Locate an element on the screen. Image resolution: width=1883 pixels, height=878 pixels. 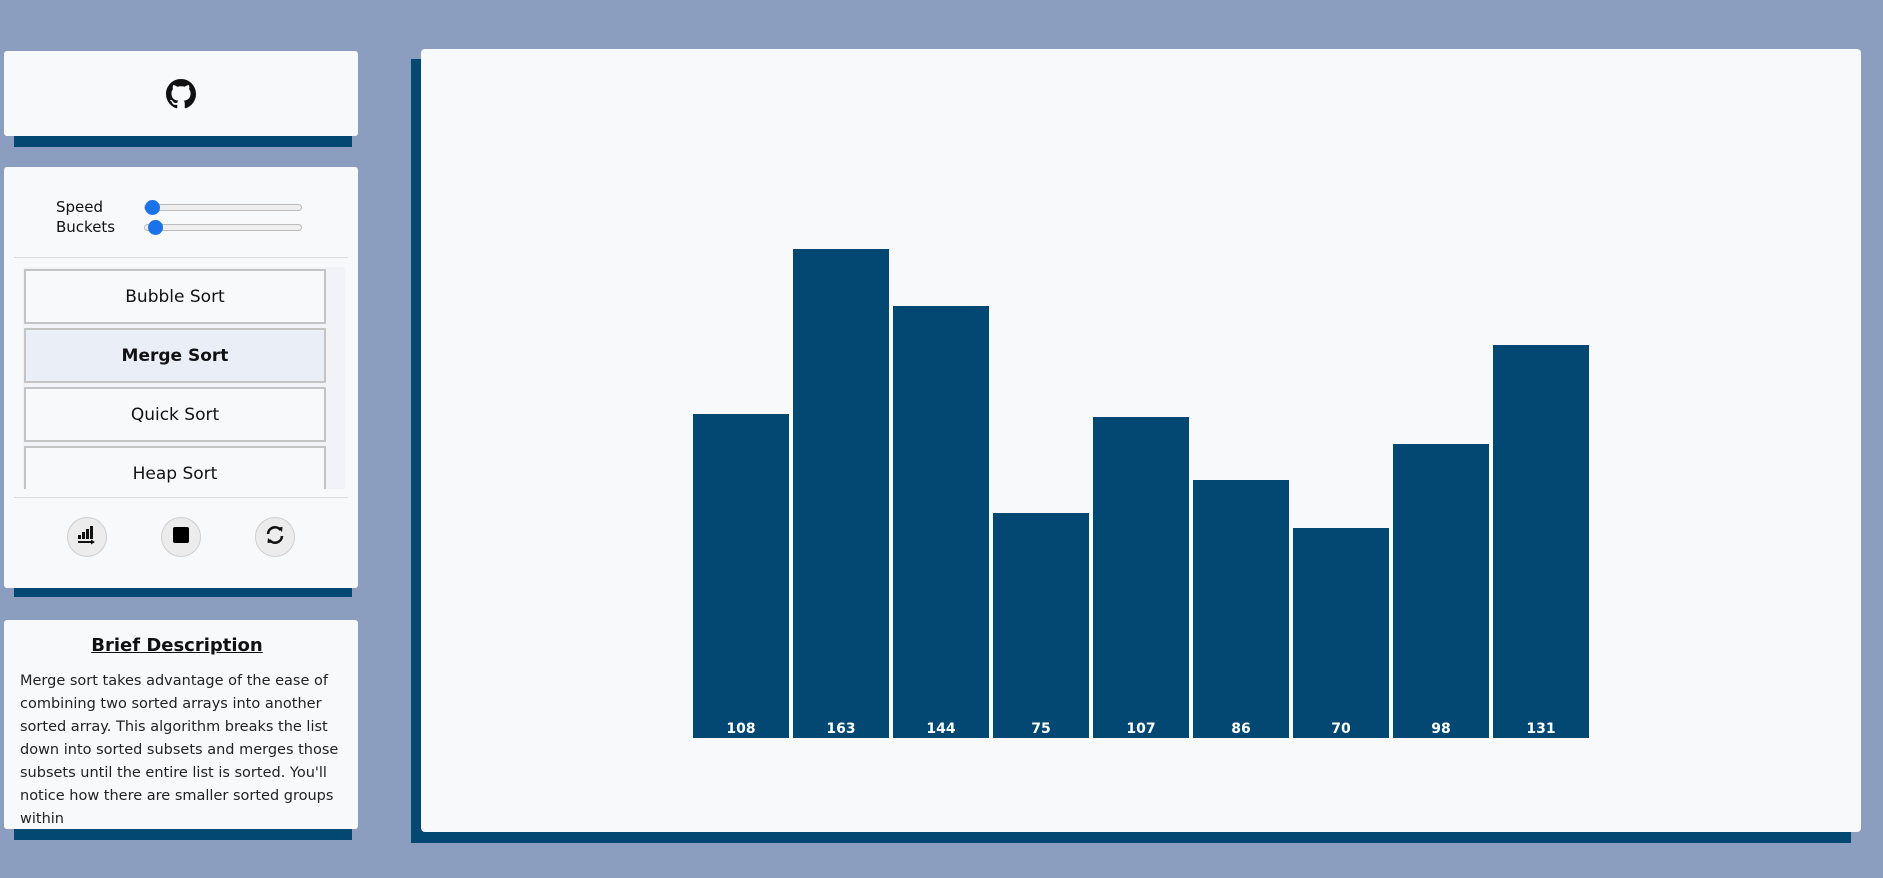
speed-slider-thumb is located at coordinates (152, 207).